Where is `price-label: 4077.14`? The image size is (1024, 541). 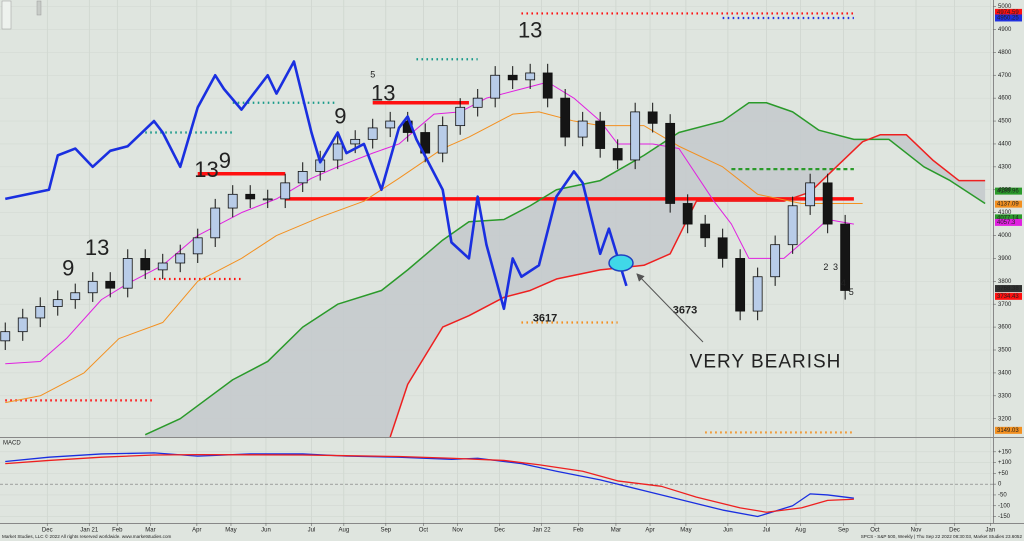
price-label: 4077.14 is located at coordinates (1008, 218).